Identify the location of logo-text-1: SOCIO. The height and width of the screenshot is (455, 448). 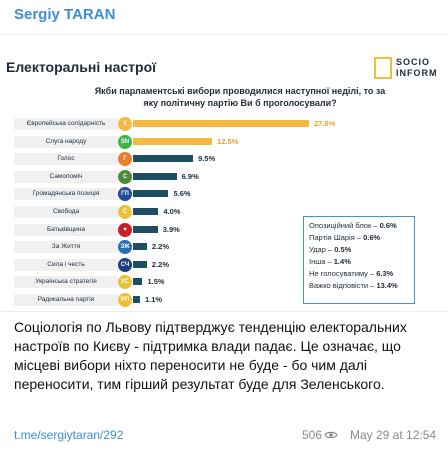
(413, 62).